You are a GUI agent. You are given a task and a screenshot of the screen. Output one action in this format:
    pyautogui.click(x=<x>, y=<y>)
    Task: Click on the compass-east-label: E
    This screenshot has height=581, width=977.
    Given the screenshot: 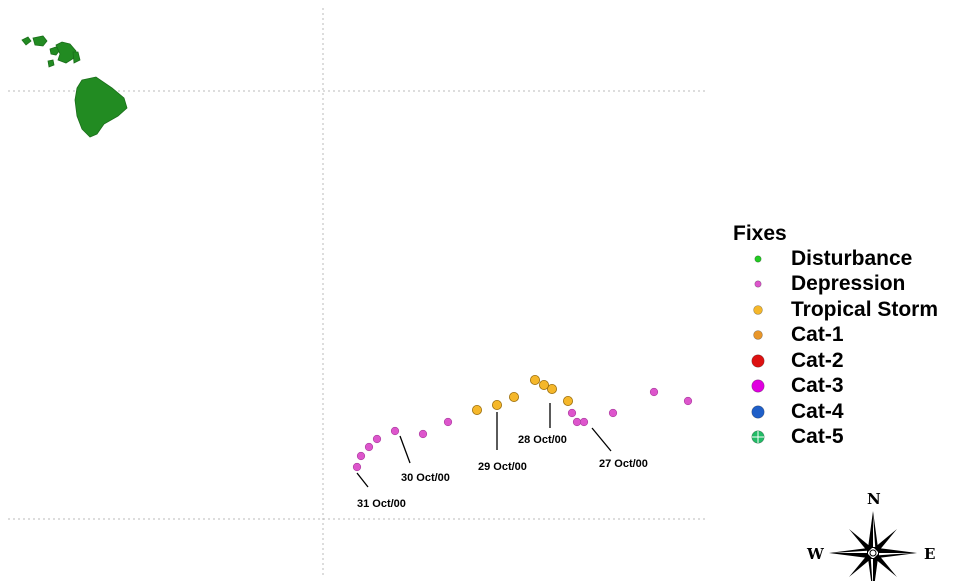 What is the action you would take?
    pyautogui.click(x=929, y=554)
    